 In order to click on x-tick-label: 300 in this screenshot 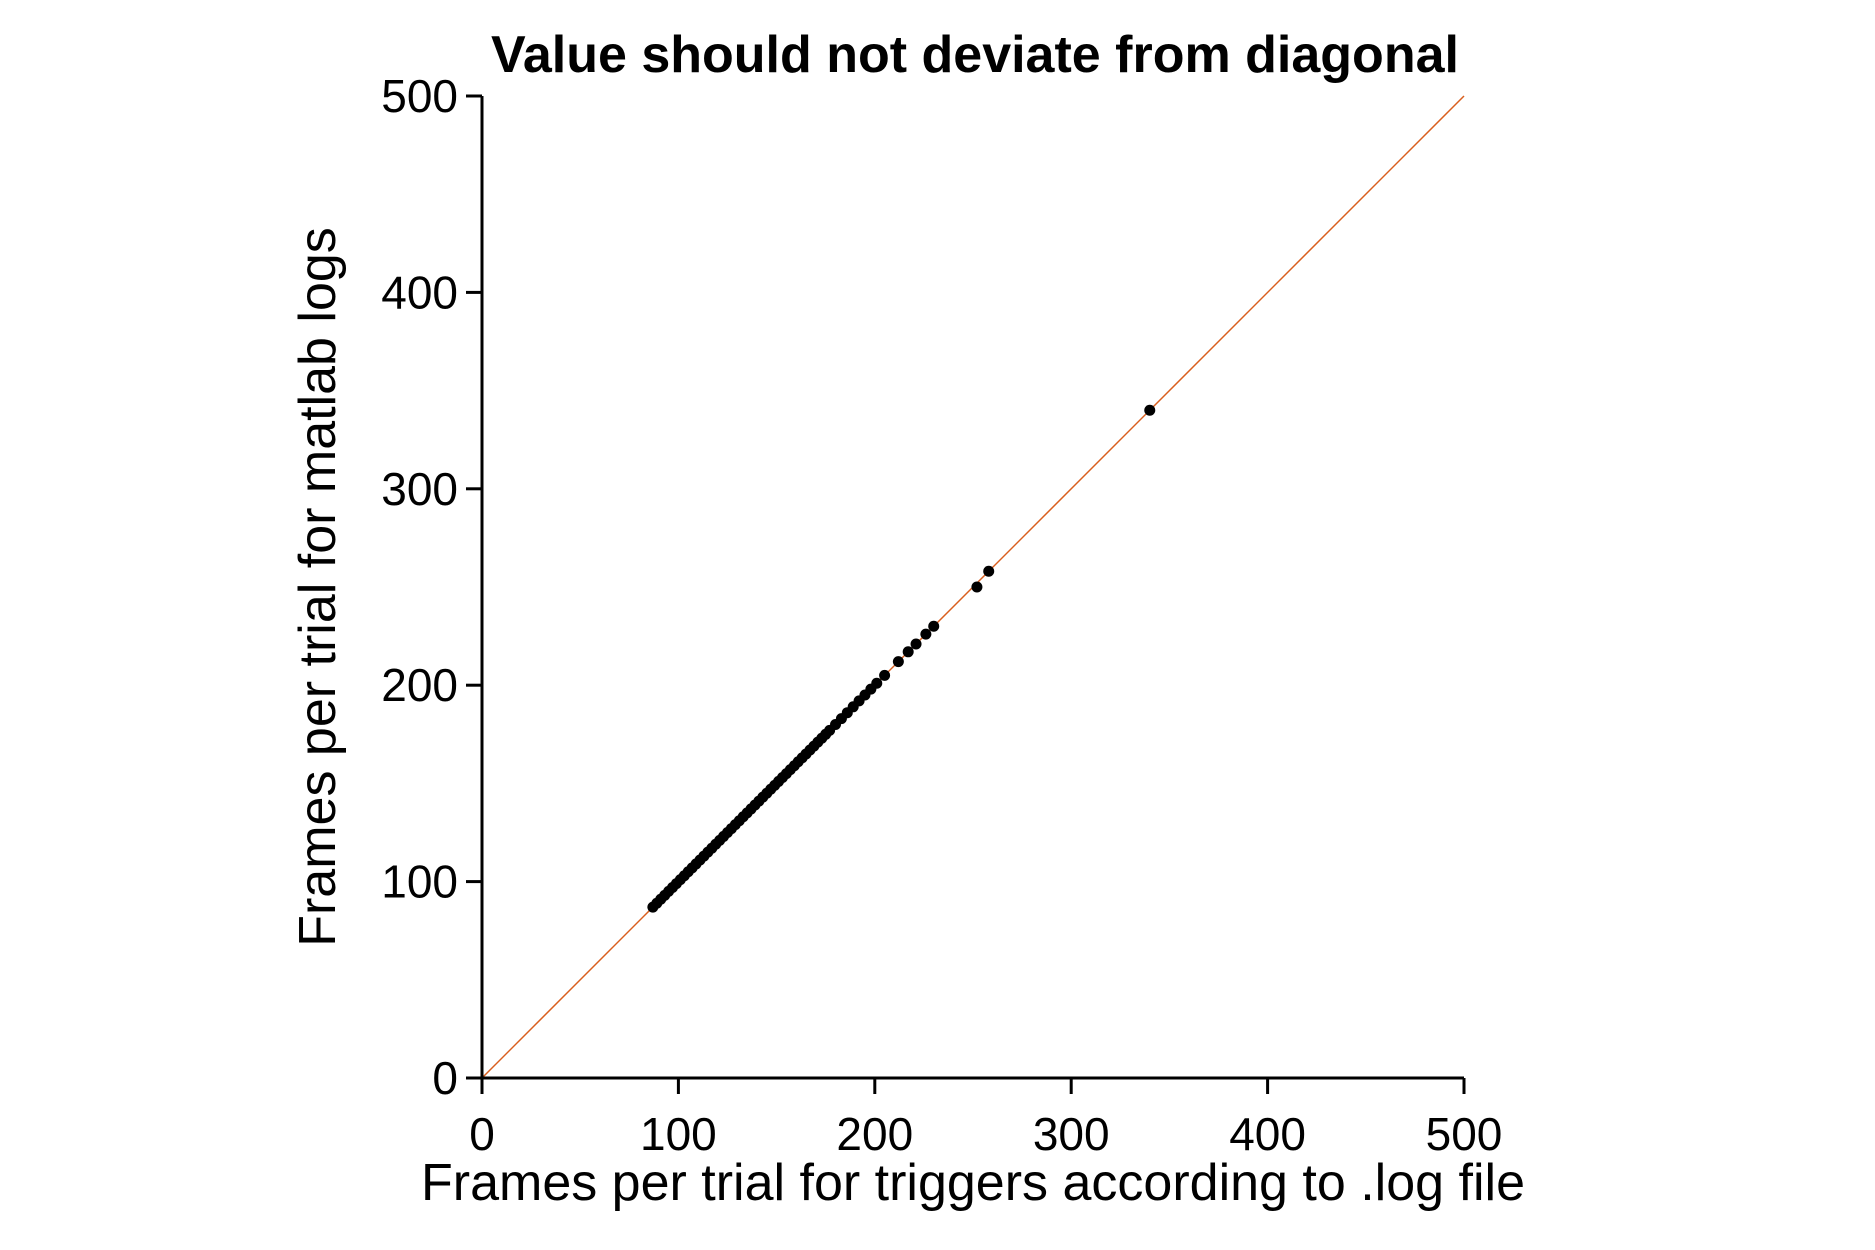, I will do `click(1071, 1134)`.